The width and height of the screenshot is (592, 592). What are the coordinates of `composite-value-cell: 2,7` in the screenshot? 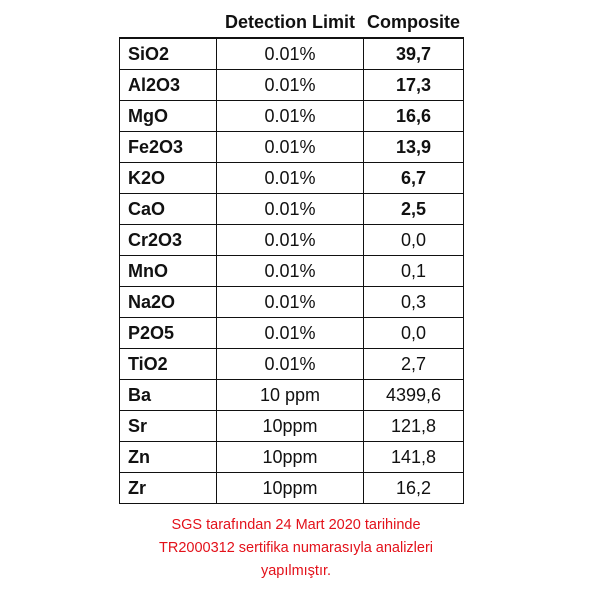 It's located at (413, 364).